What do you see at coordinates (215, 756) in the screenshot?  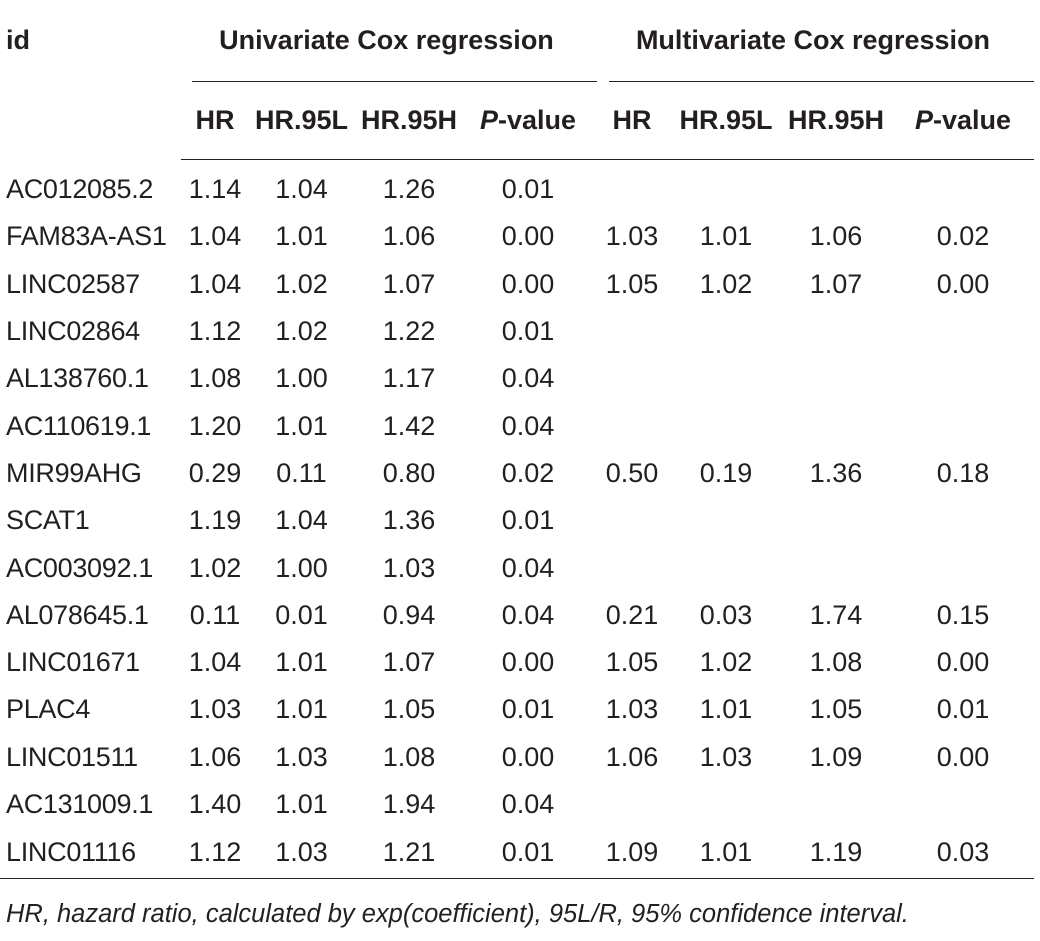 I see `uni-hr: 1.06` at bounding box center [215, 756].